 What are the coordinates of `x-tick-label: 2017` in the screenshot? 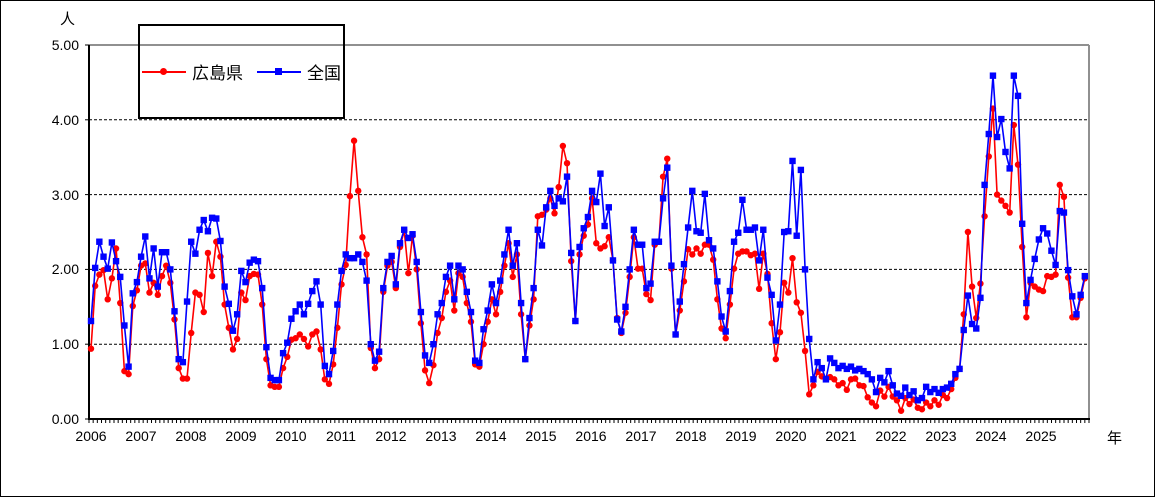 It's located at (641, 436).